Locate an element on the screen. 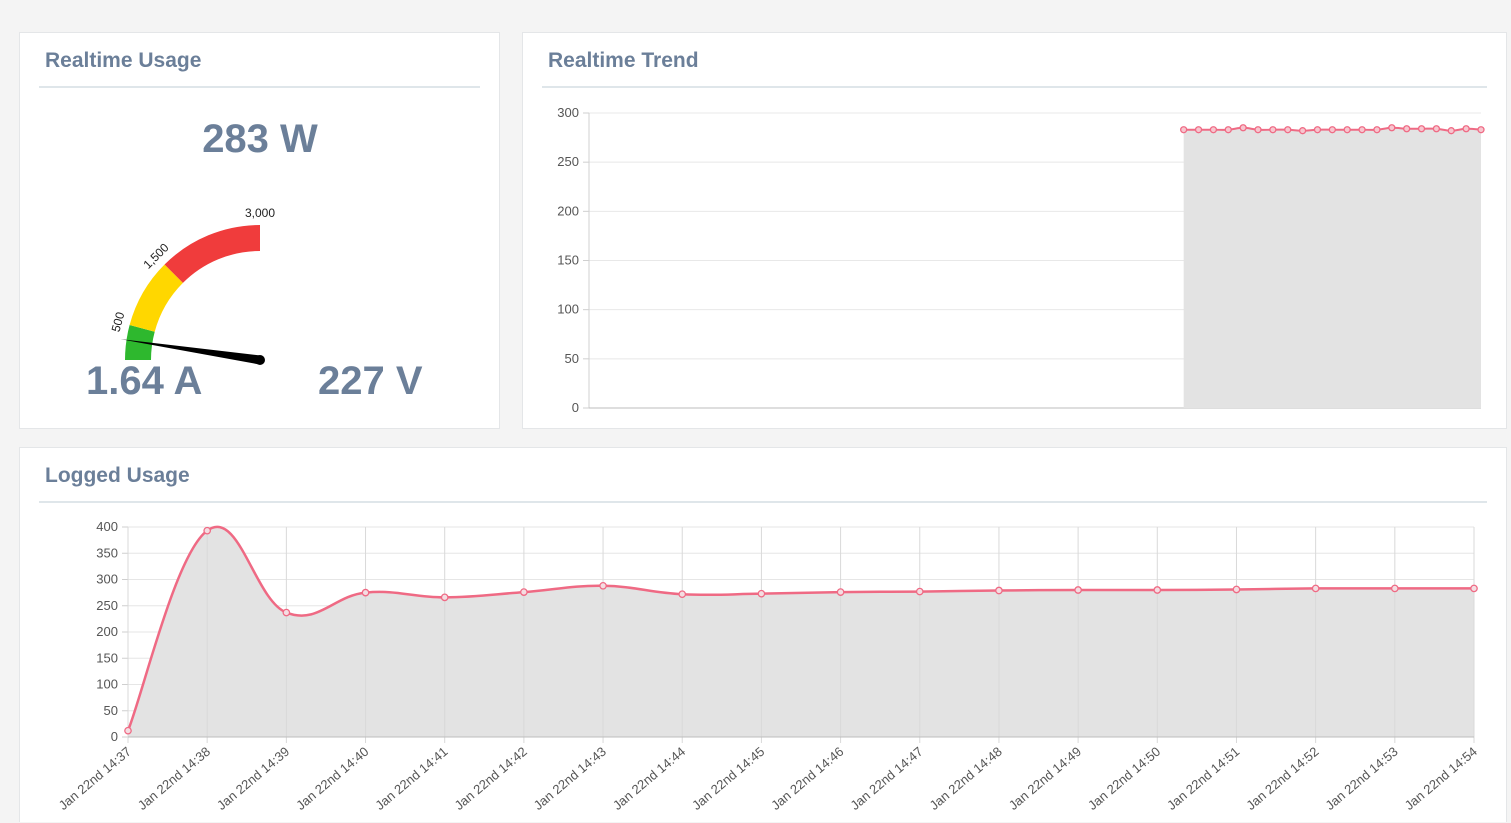 The width and height of the screenshot is (1511, 823). logged-x-tick-label: Jan 22nd 14:49 is located at coordinates (1045, 778).